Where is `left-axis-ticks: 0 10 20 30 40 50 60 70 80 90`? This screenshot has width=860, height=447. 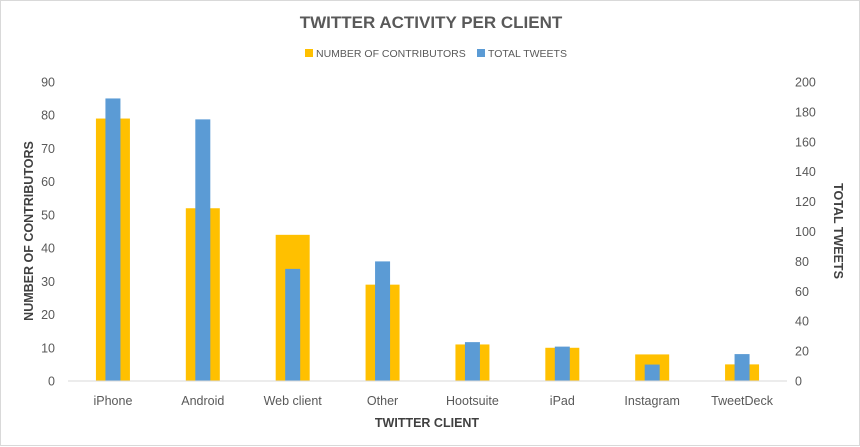
left-axis-ticks: 0 10 20 30 40 50 60 70 80 90 is located at coordinates (48, 232).